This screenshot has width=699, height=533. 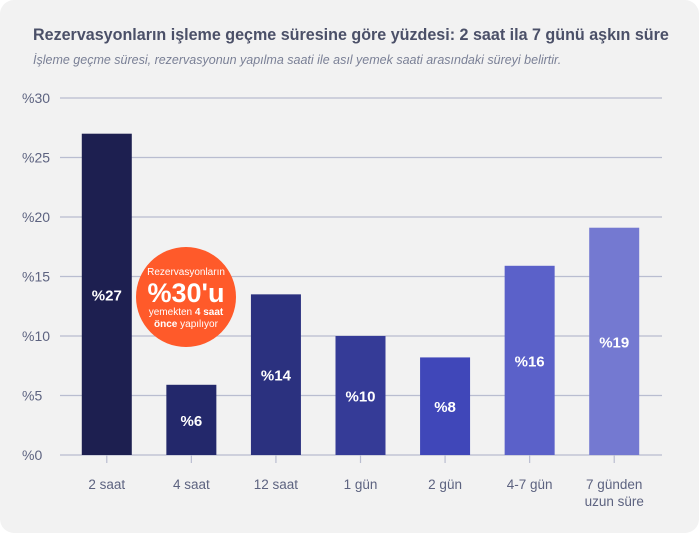 What do you see at coordinates (32, 396) in the screenshot?
I see `y-tick-label: %5` at bounding box center [32, 396].